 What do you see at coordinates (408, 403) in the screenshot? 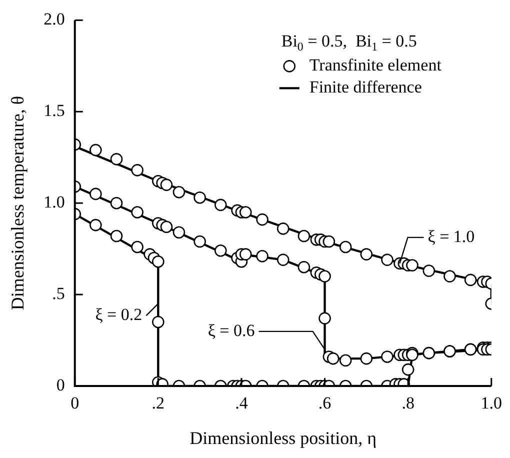
I see `x-tick-label: .8` at bounding box center [408, 403].